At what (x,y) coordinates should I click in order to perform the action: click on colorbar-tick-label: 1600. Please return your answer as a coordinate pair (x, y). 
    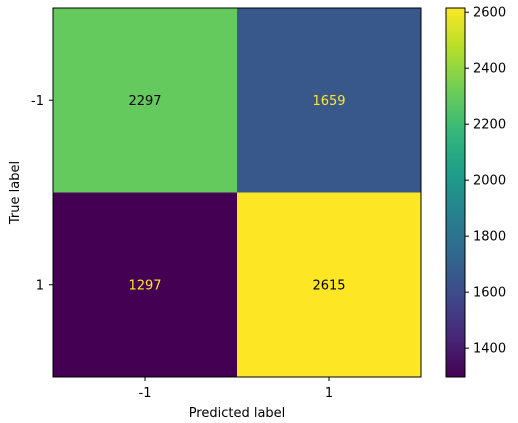
    Looking at the image, I should click on (489, 293).